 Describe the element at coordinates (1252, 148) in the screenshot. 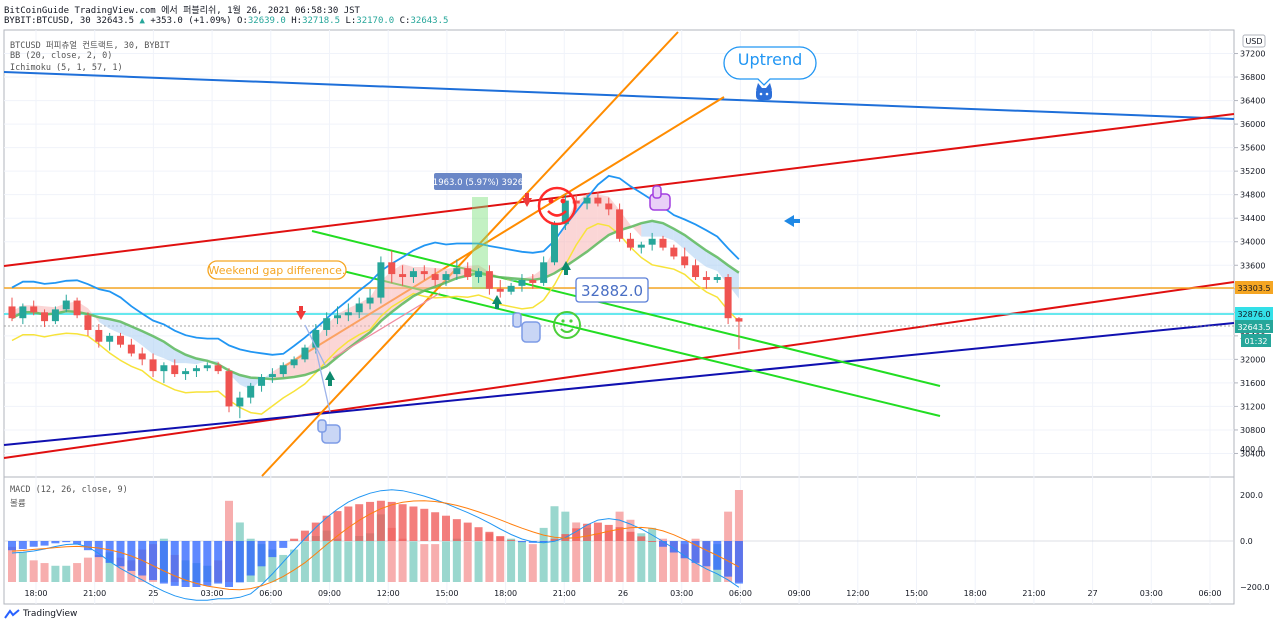

I see `y-tick-label: 35600` at that location.